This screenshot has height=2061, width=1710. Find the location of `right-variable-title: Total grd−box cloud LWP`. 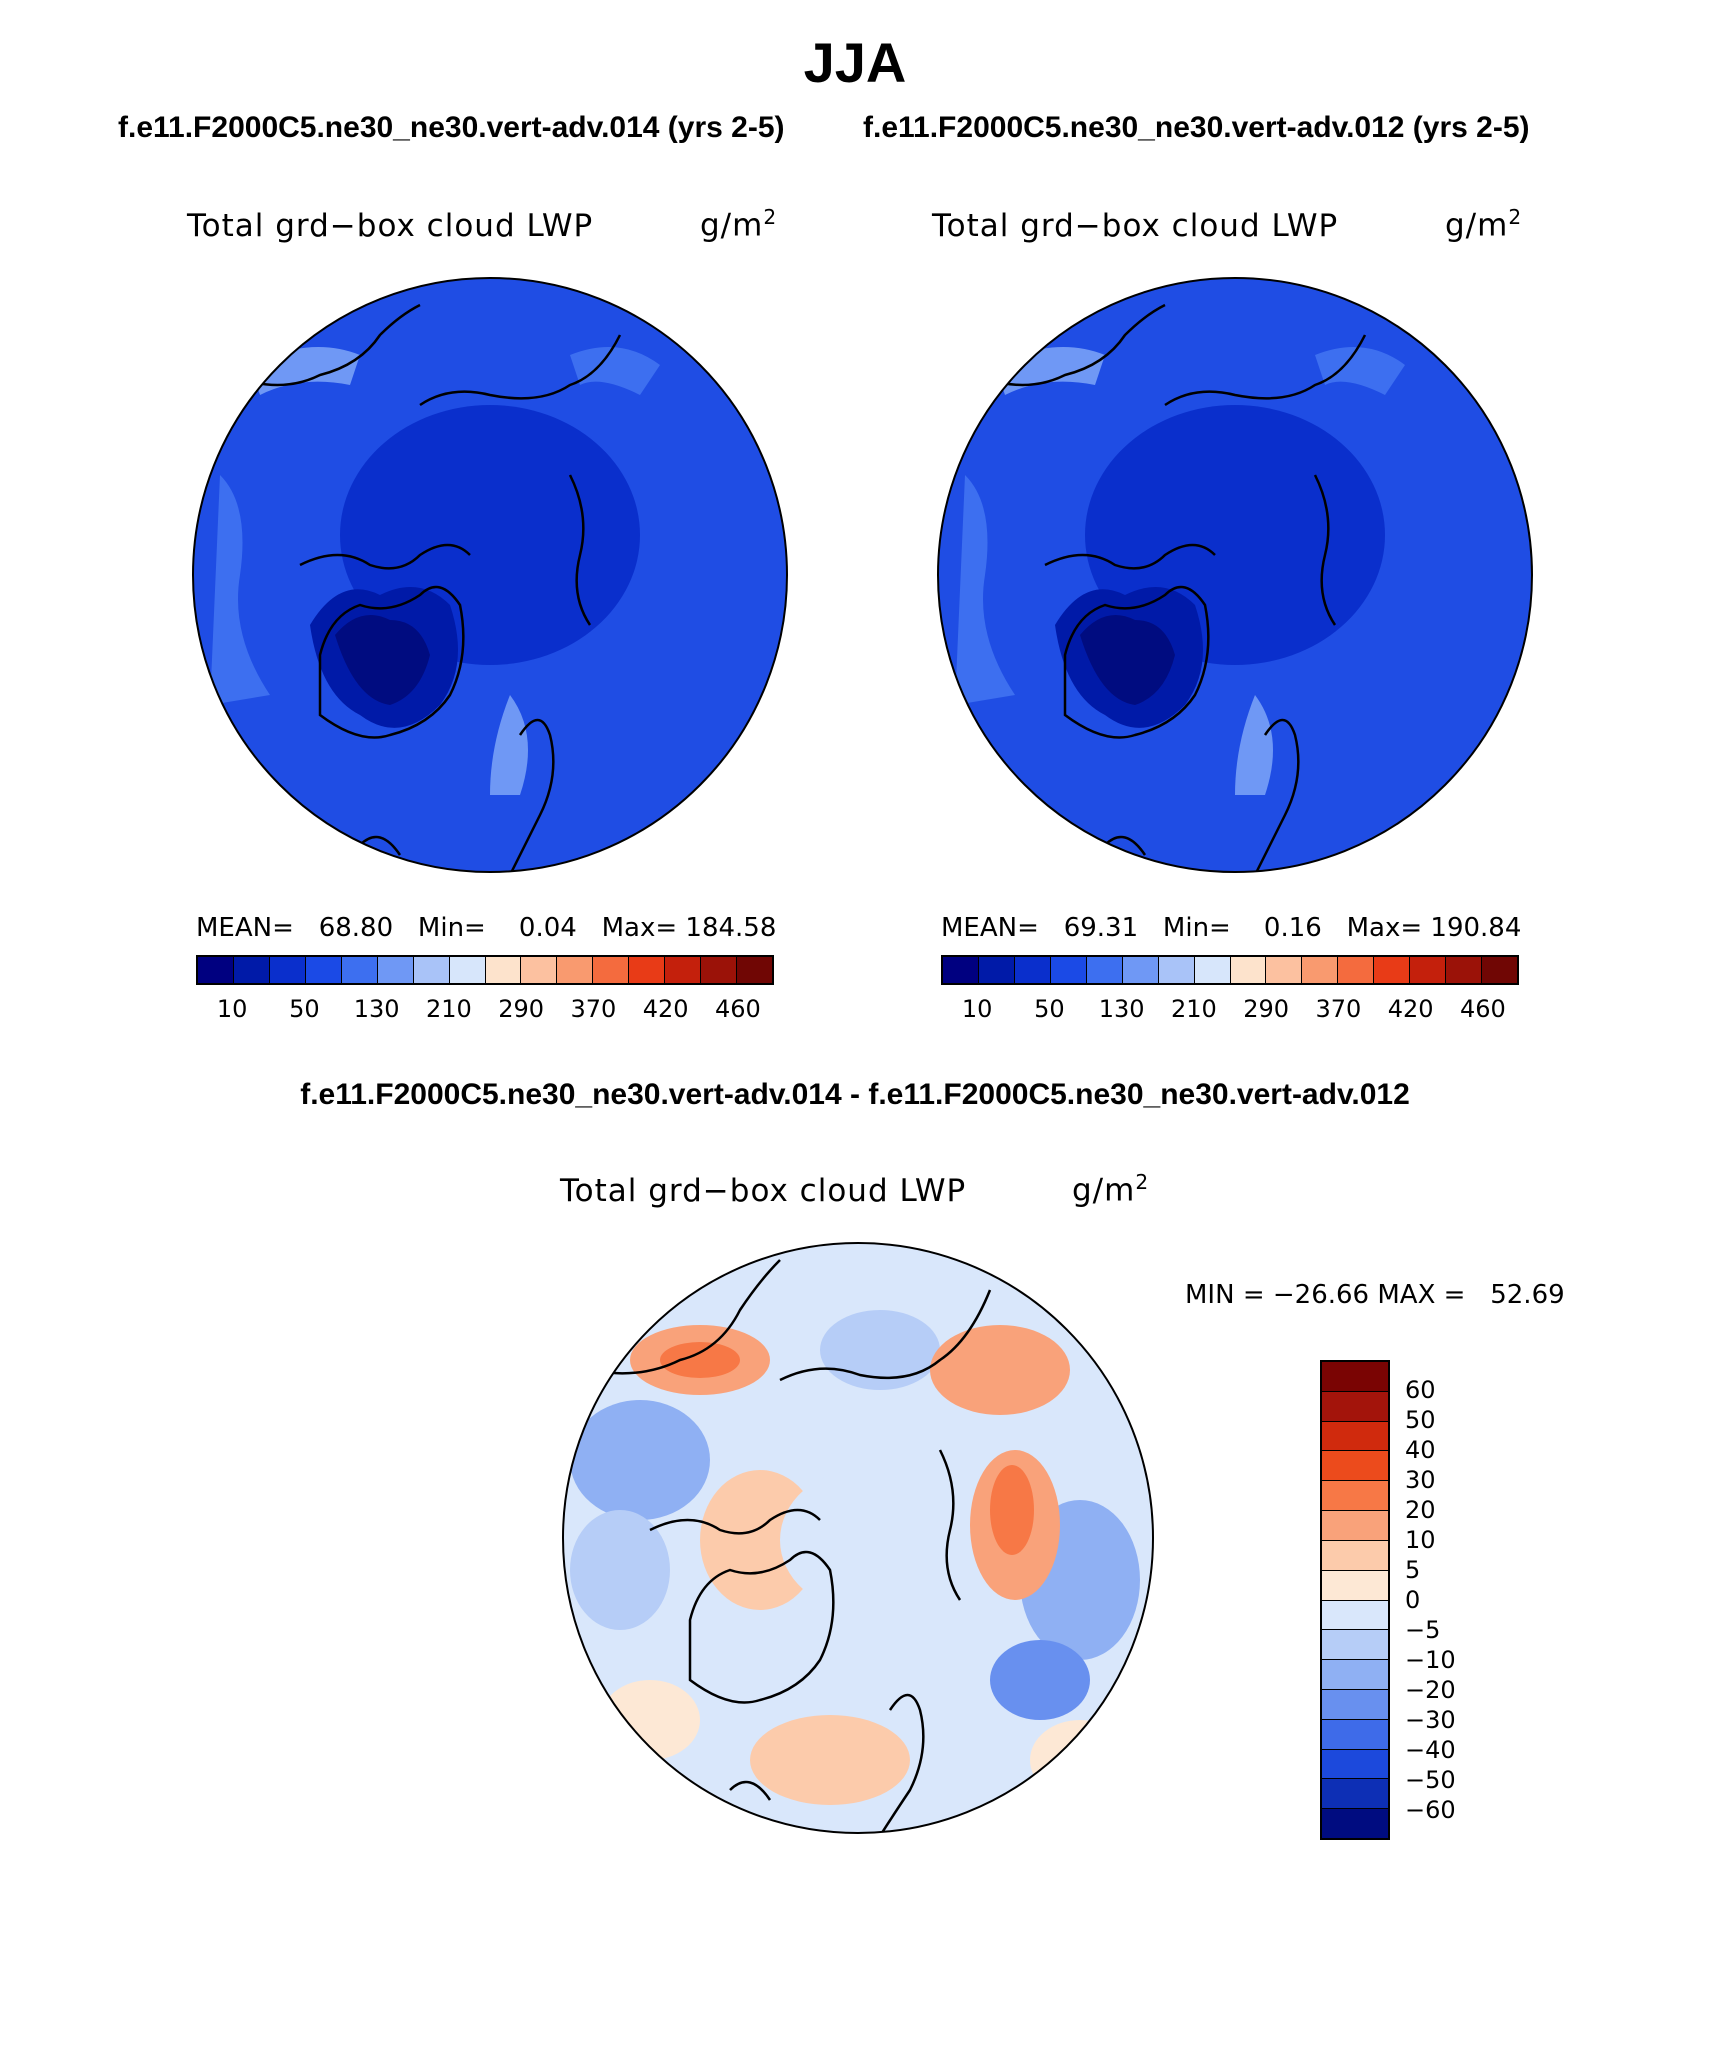

right-variable-title: Total grd−box cloud LWP is located at coordinates (1135, 226).